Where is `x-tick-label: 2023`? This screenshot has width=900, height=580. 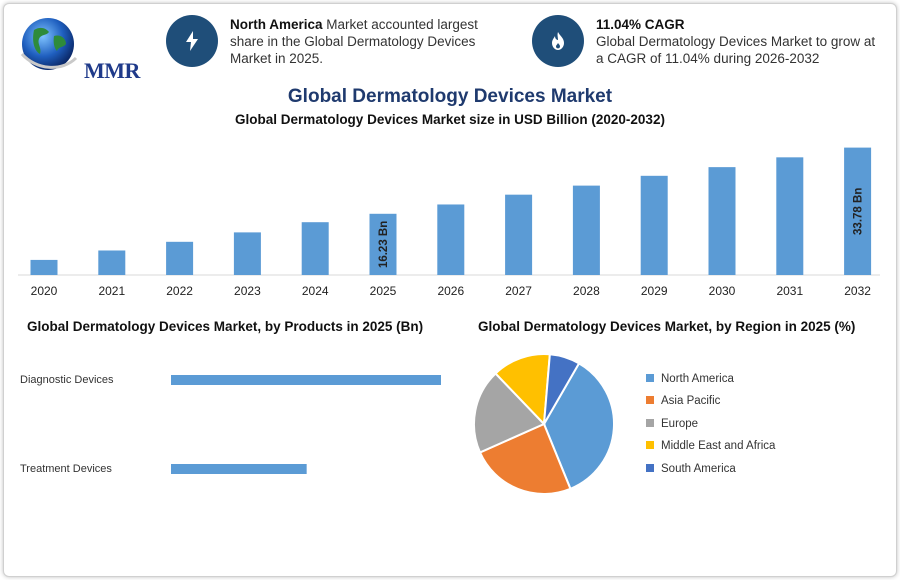
x-tick-label: 2023 is located at coordinates (247, 291).